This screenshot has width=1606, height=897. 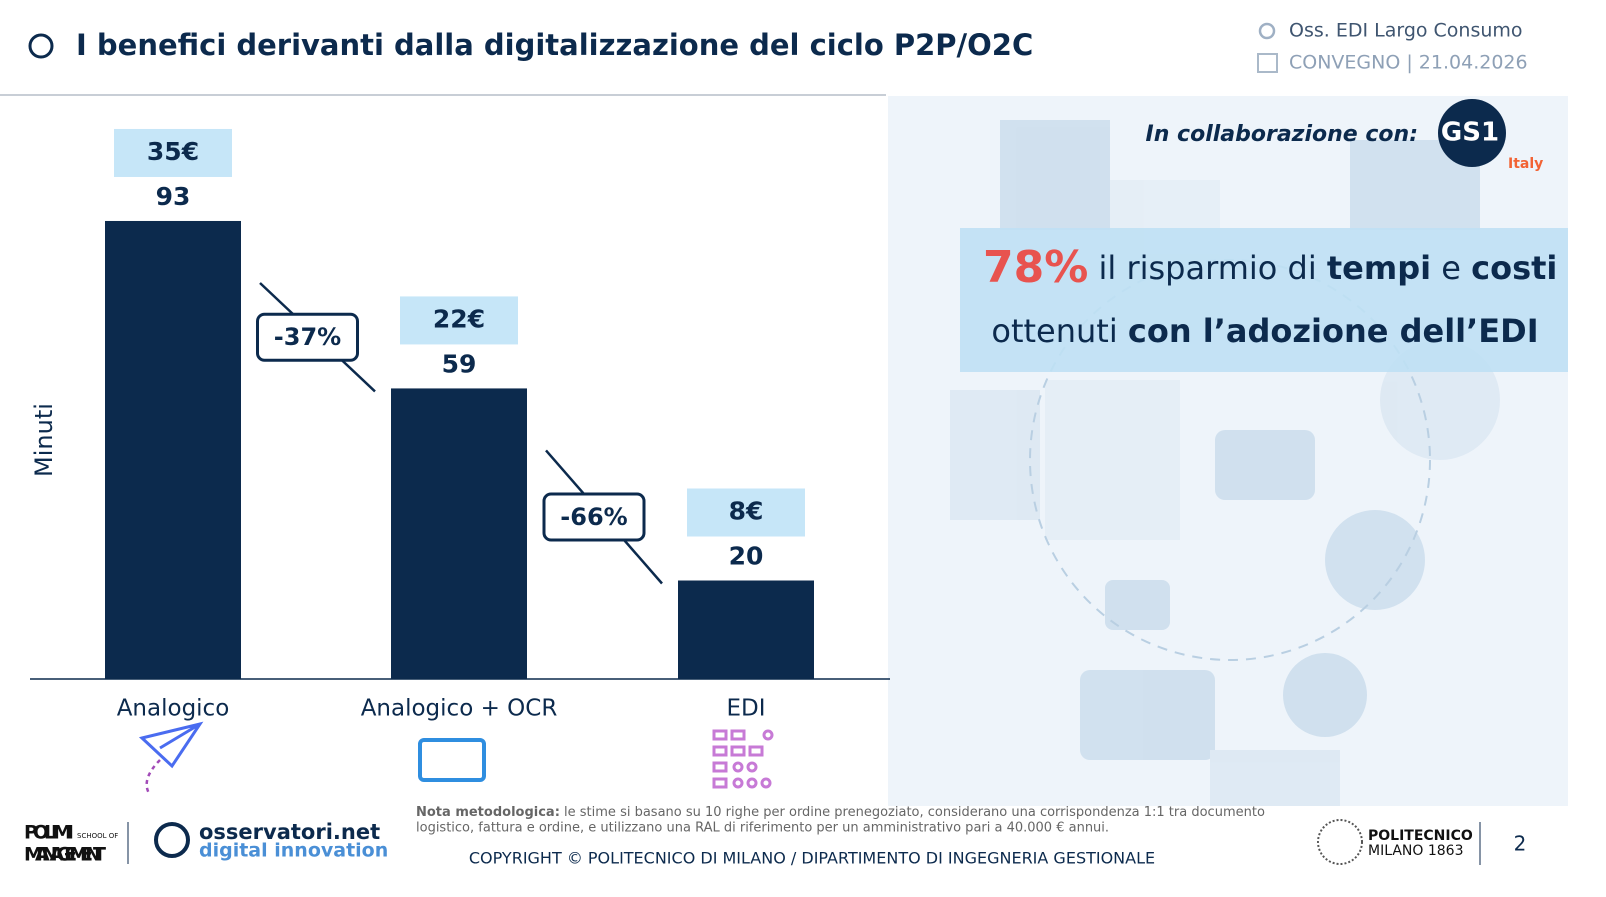 What do you see at coordinates (452, 760) in the screenshot?
I see `scanner-icon` at bounding box center [452, 760].